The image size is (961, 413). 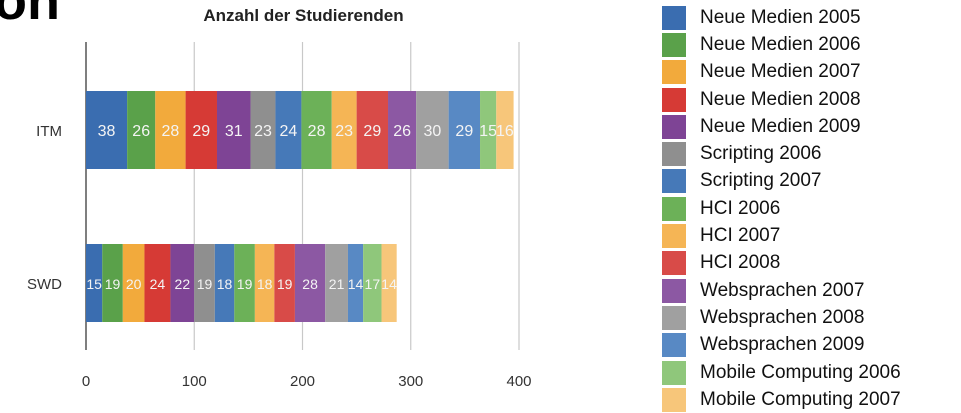 I want to click on chart-title: Anzahl der Studierenden, so click(x=303, y=15).